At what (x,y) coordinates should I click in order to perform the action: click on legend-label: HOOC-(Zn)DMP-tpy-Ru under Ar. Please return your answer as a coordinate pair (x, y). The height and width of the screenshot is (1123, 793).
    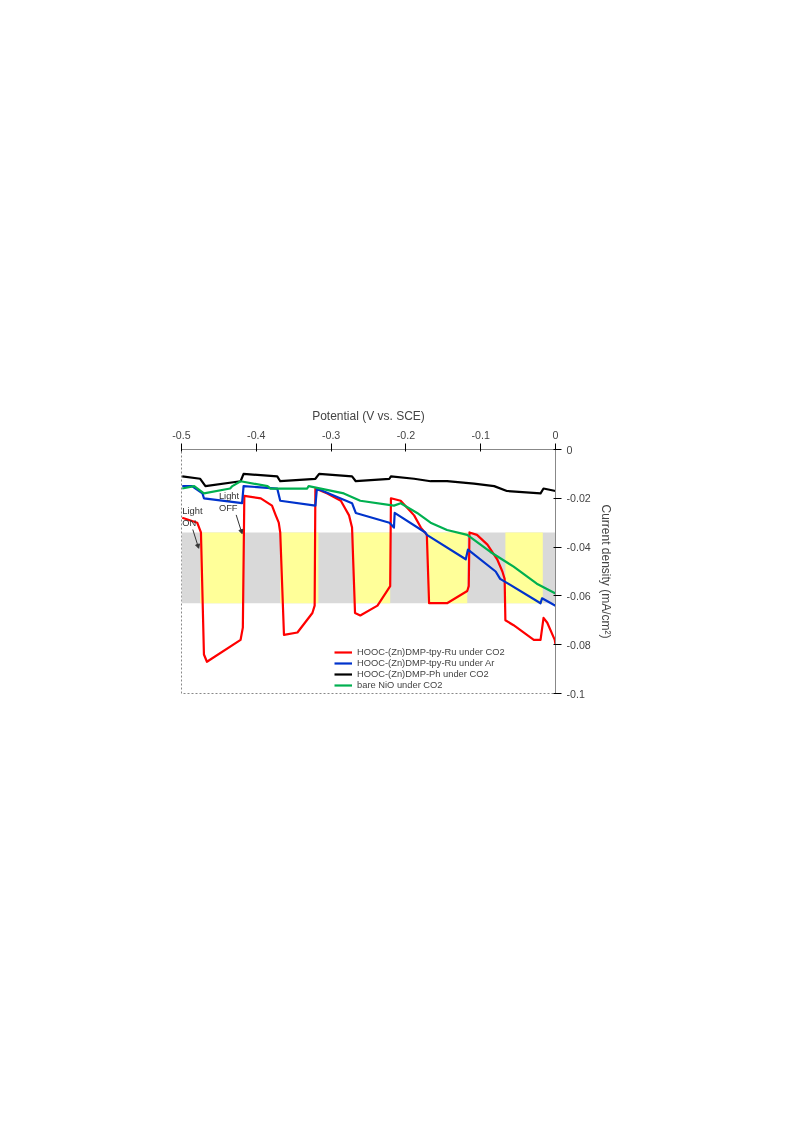
    Looking at the image, I should click on (426, 663).